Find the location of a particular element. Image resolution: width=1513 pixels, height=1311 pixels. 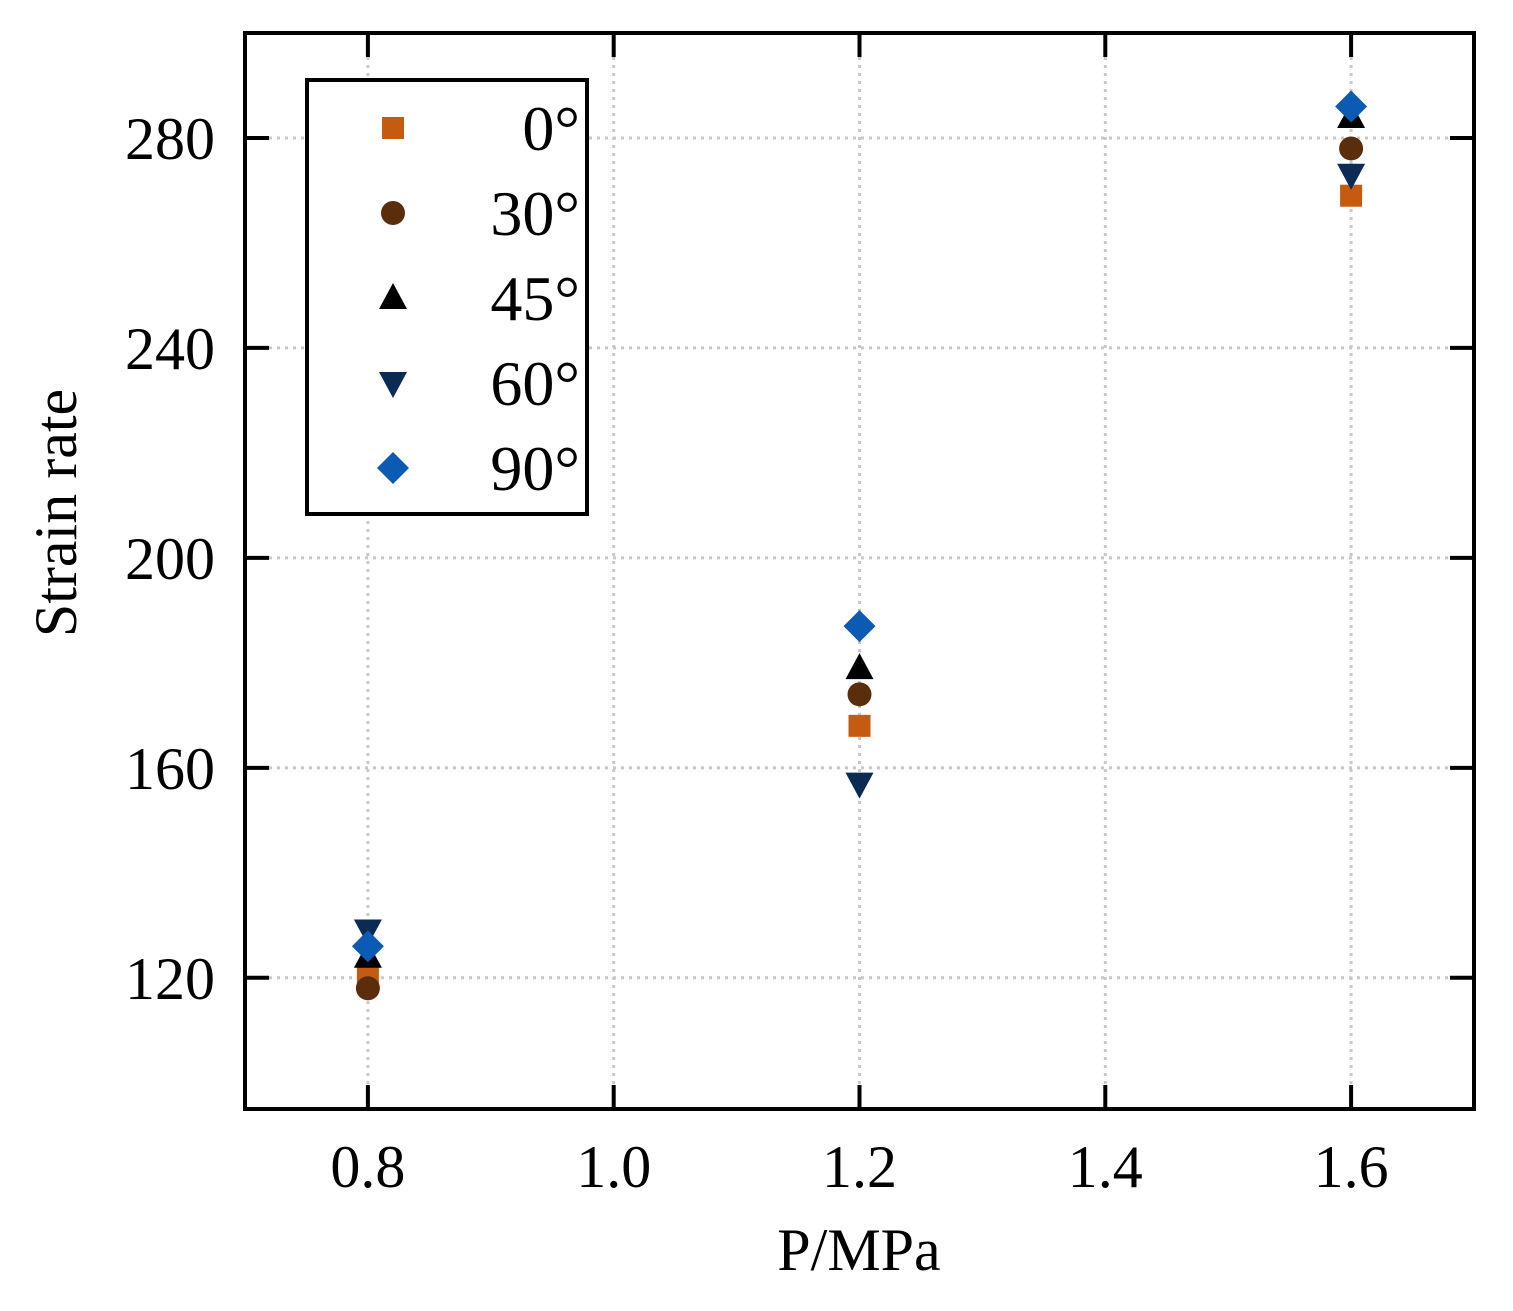

legend-label-45deg: 45° is located at coordinates (535, 298).